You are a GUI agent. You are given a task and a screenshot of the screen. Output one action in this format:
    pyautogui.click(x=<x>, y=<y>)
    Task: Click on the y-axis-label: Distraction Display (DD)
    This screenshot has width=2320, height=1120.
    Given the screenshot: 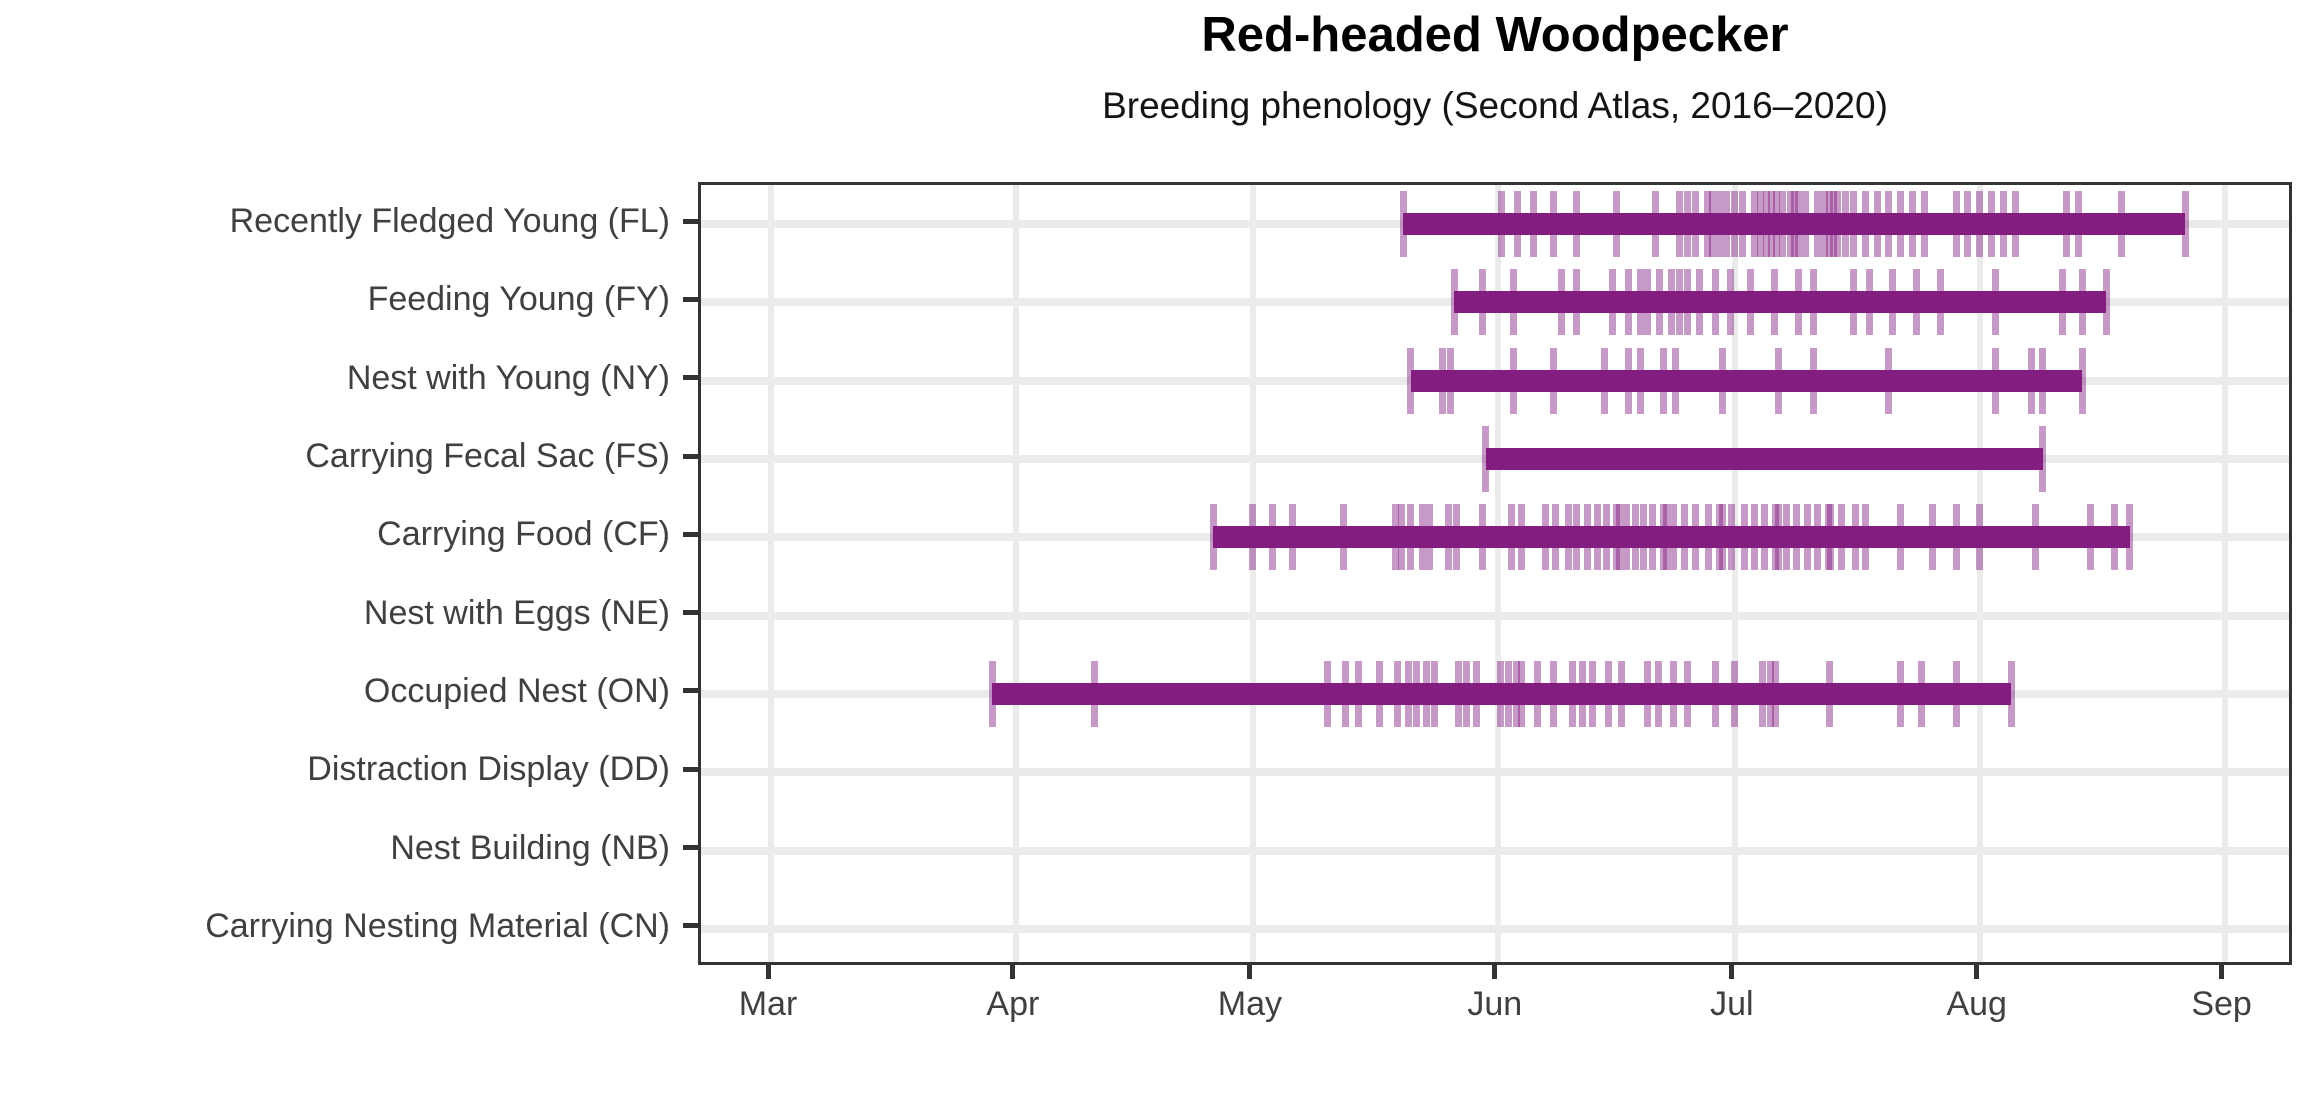 What is the action you would take?
    pyautogui.click(x=488, y=769)
    